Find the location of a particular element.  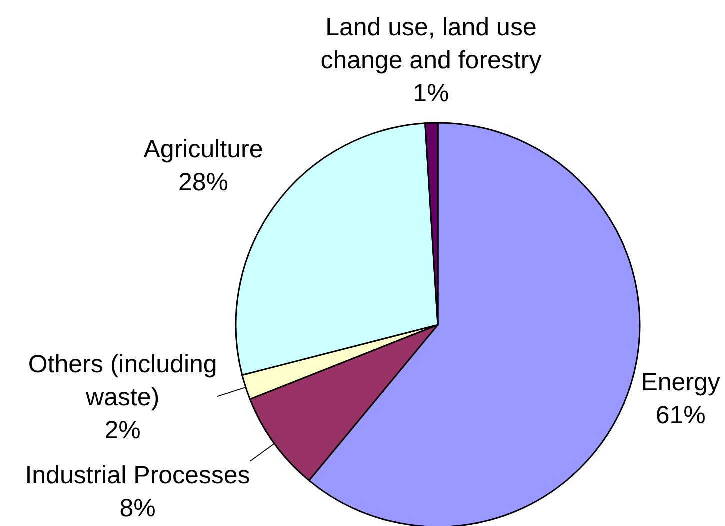

data-label: 28% is located at coordinates (203, 182).